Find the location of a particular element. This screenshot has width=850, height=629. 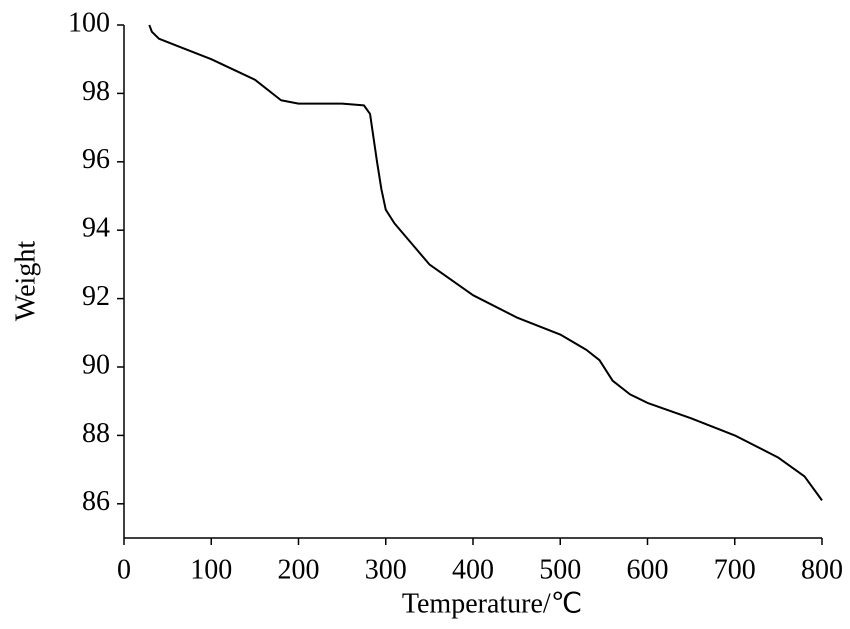

x-tick-label: 500 is located at coordinates (560, 569).